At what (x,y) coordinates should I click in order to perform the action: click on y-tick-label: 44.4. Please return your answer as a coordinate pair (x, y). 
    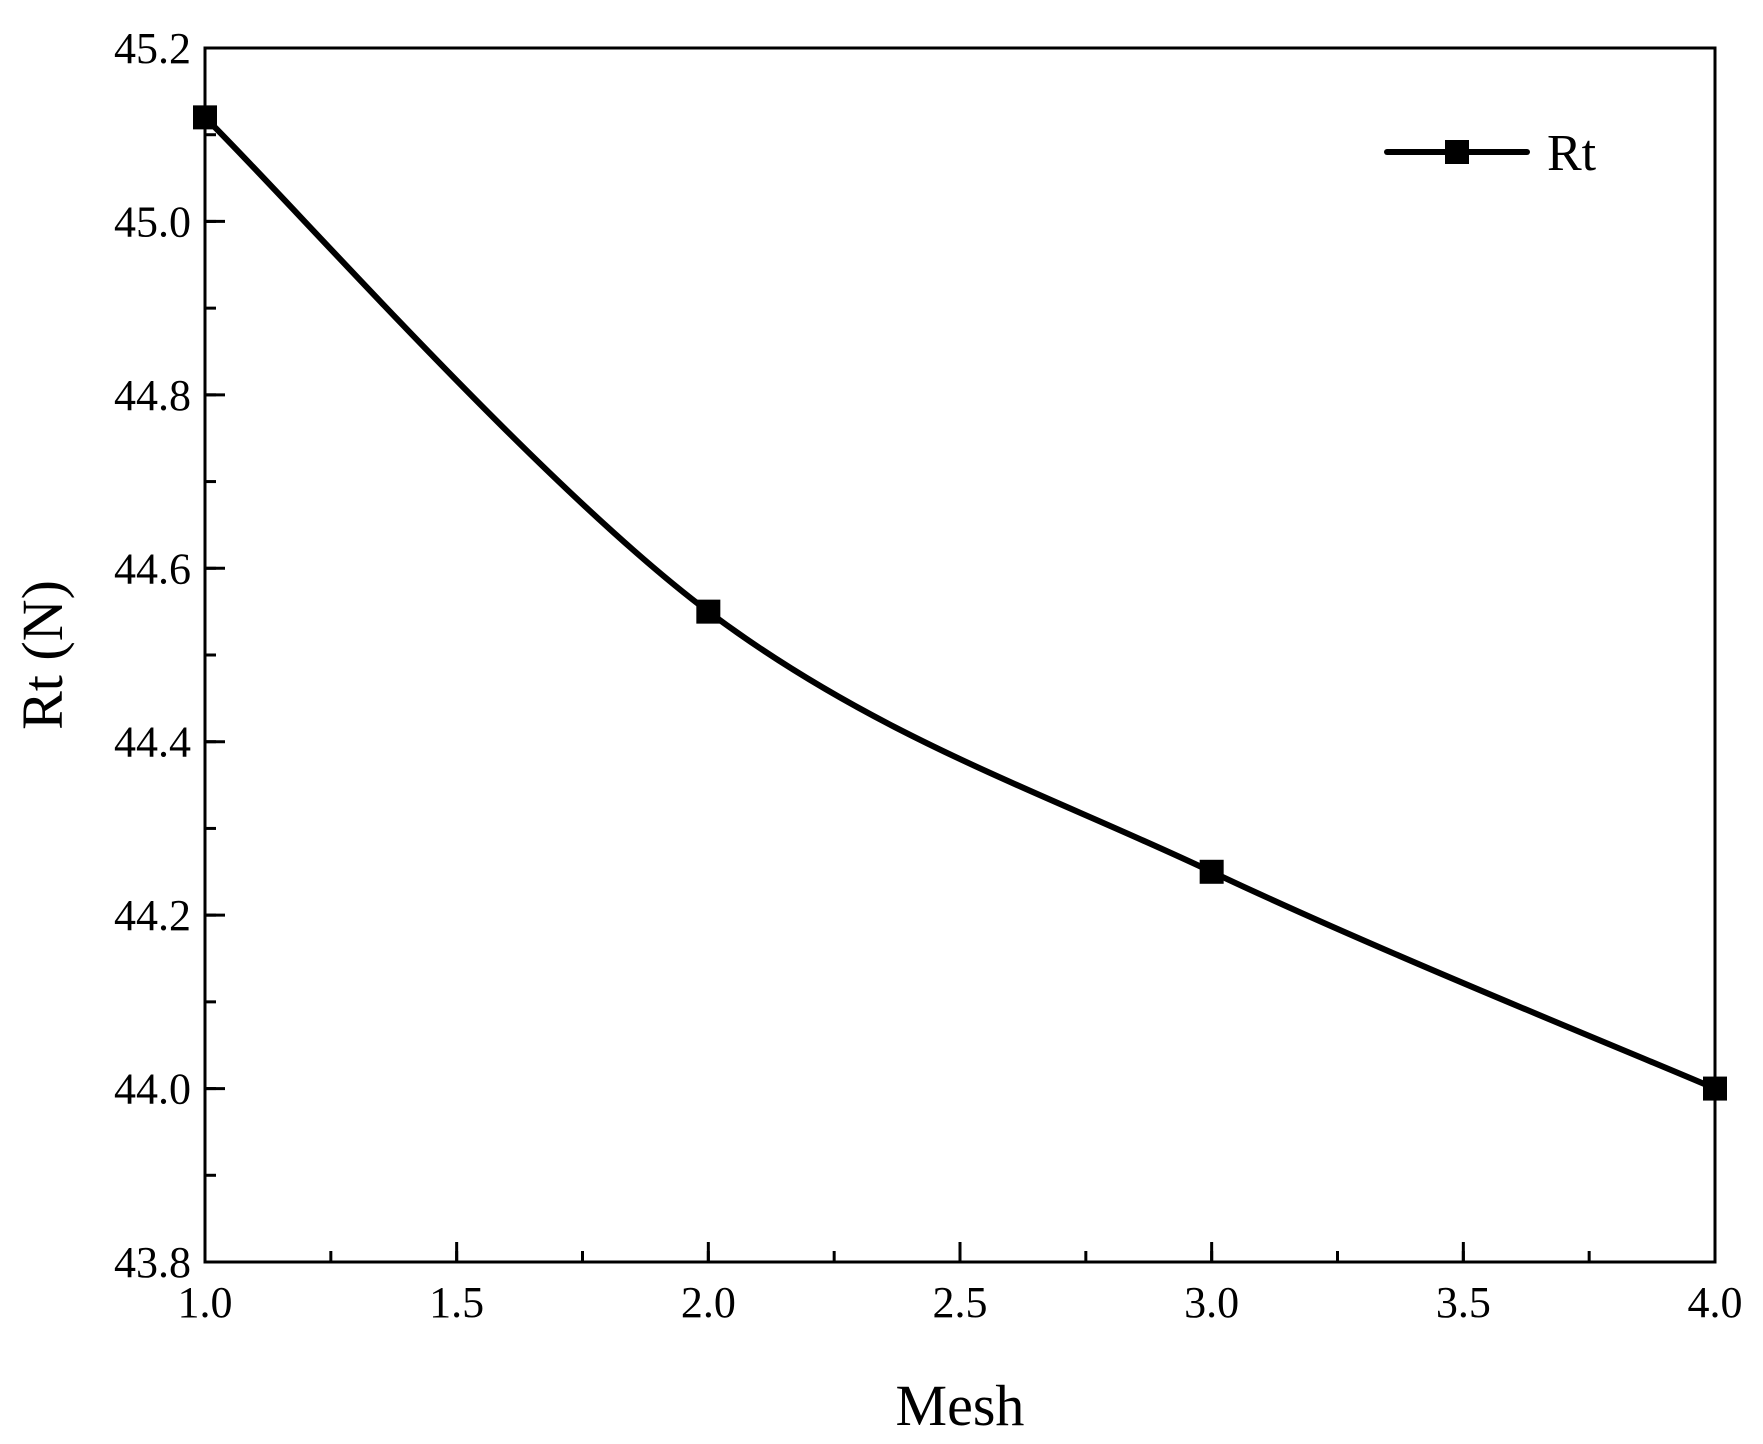
    Looking at the image, I should click on (152, 742).